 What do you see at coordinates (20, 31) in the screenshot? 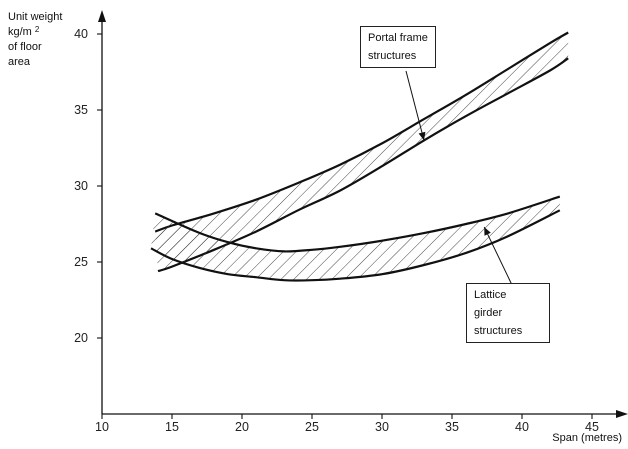
I see `y-axis-label-line-2: kg/m` at bounding box center [20, 31].